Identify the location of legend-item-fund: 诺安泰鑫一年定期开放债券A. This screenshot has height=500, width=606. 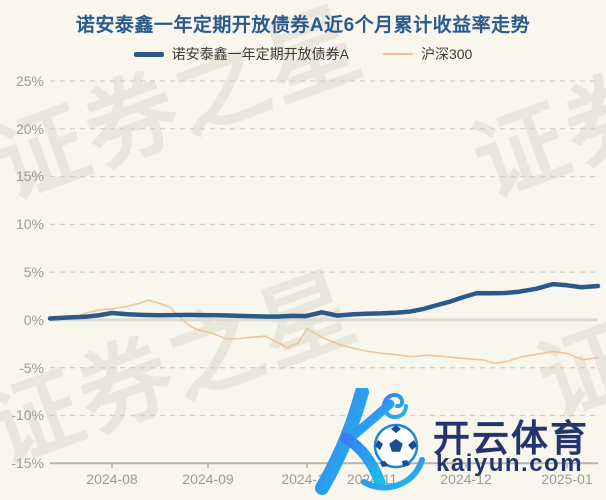
(241, 54).